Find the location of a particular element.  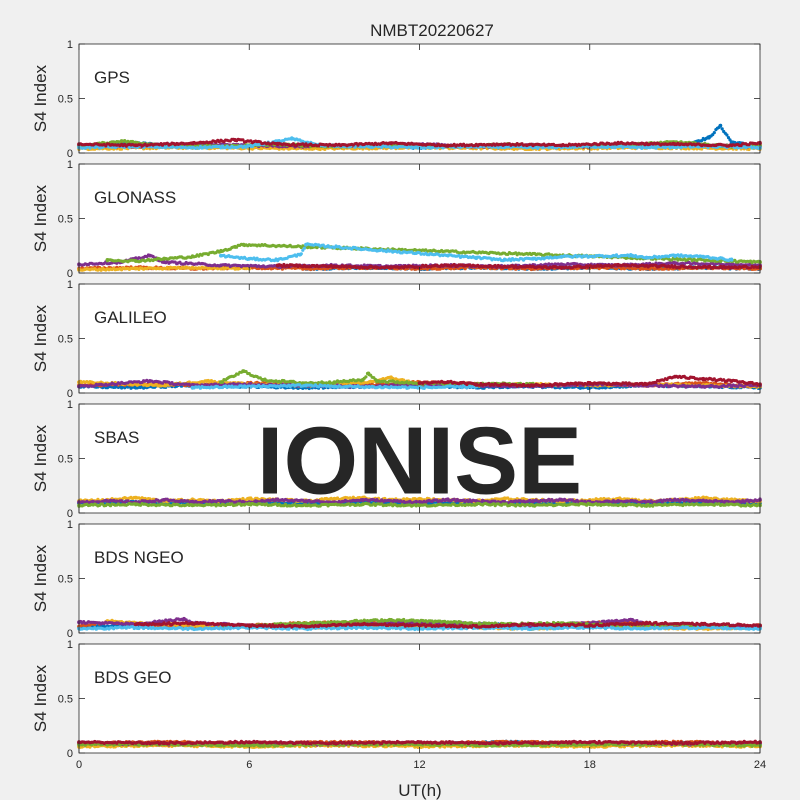

axes-background is located at coordinates (419, 98).